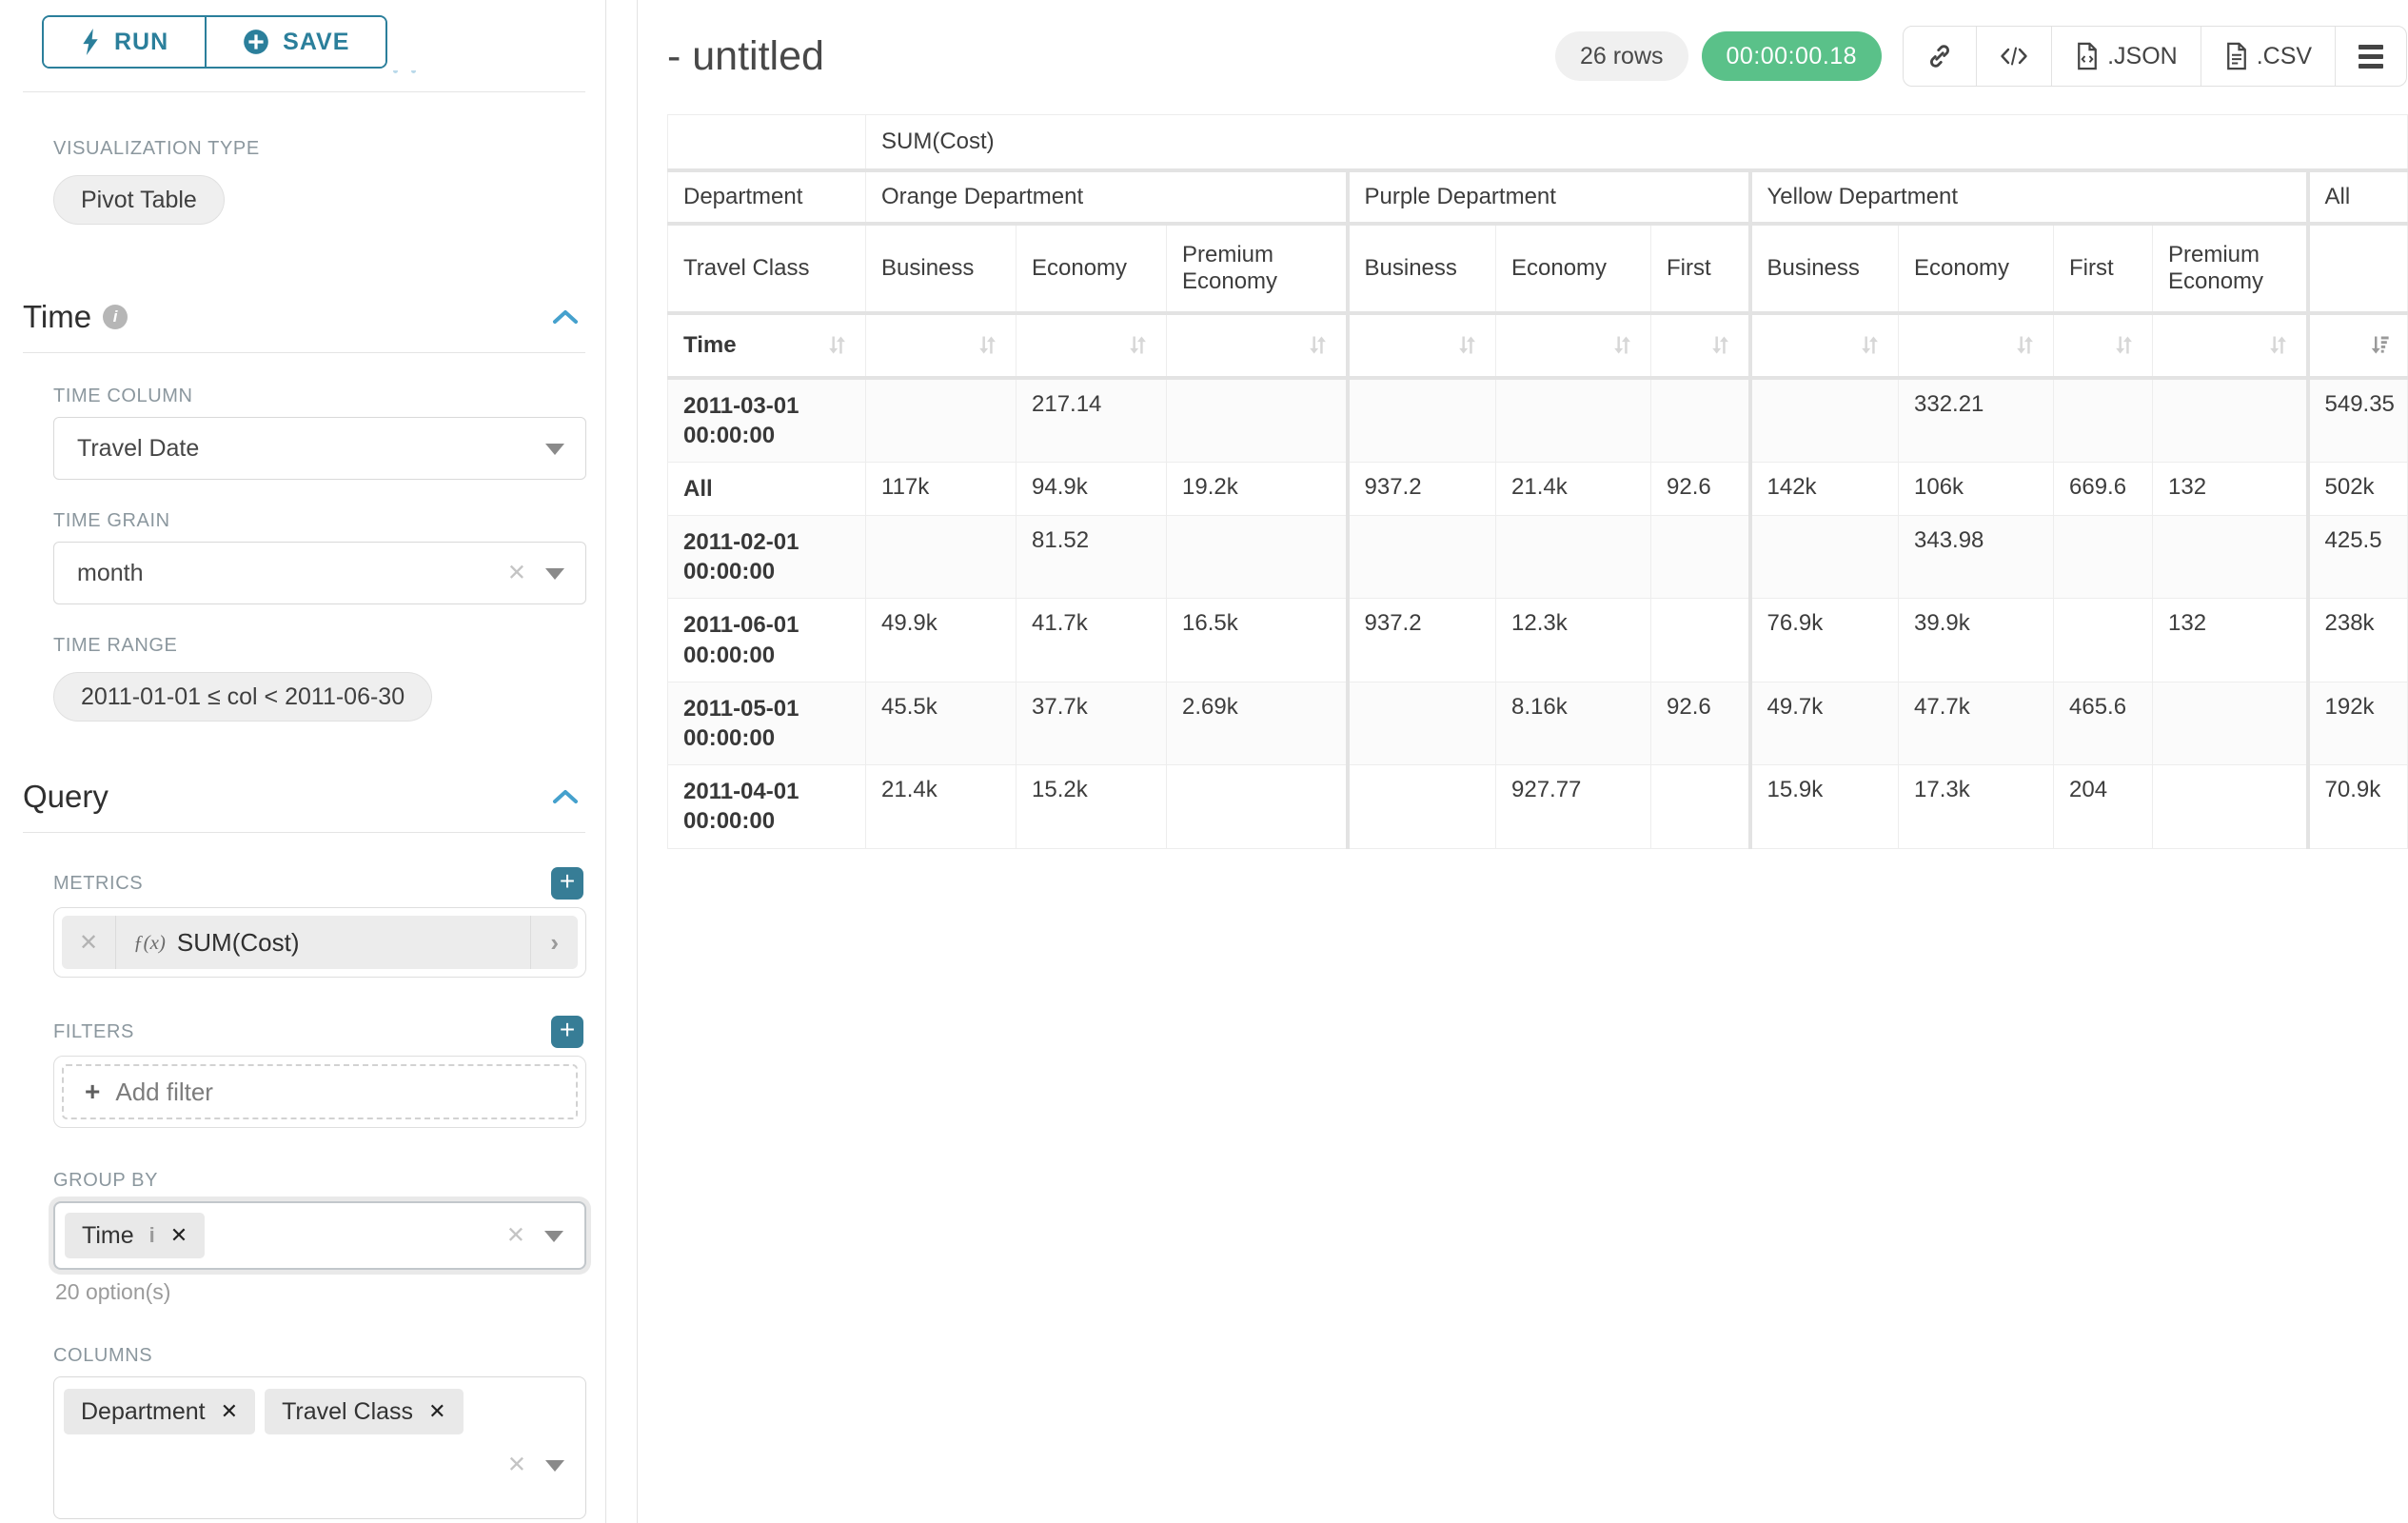 The image size is (2408, 1523). I want to click on column-group-header: Yellow Department, so click(2027, 198).